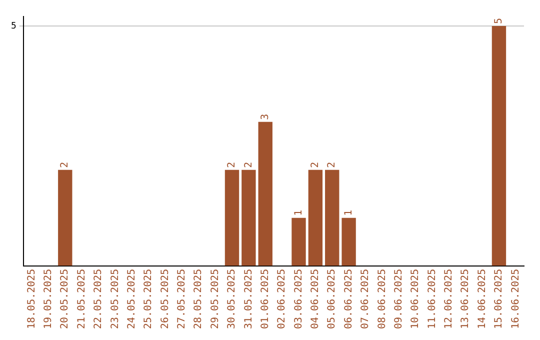 This screenshot has width=540, height=340. Describe the element at coordinates (298, 299) in the screenshot. I see `x-tick-label: 03.06.2025` at that location.